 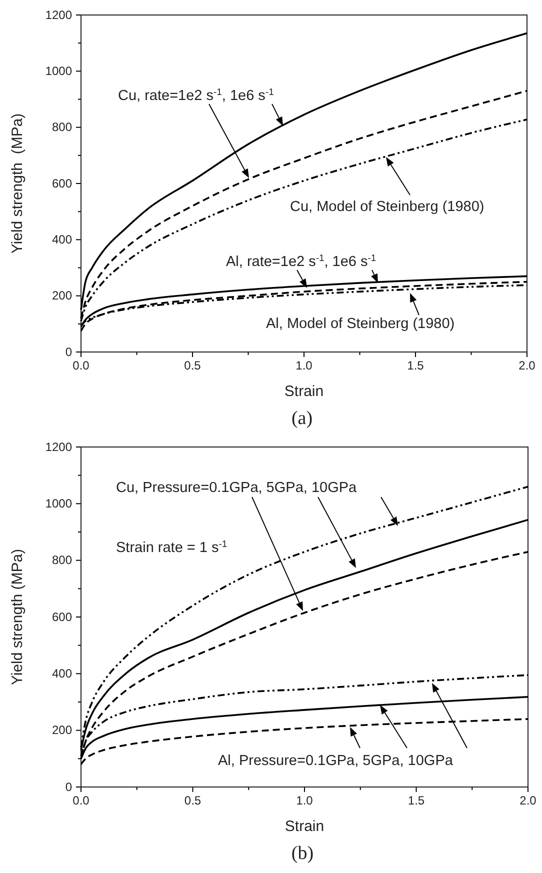 I want to click on annotation: Cu, Model of Steinberg (1980), so click(x=387, y=207).